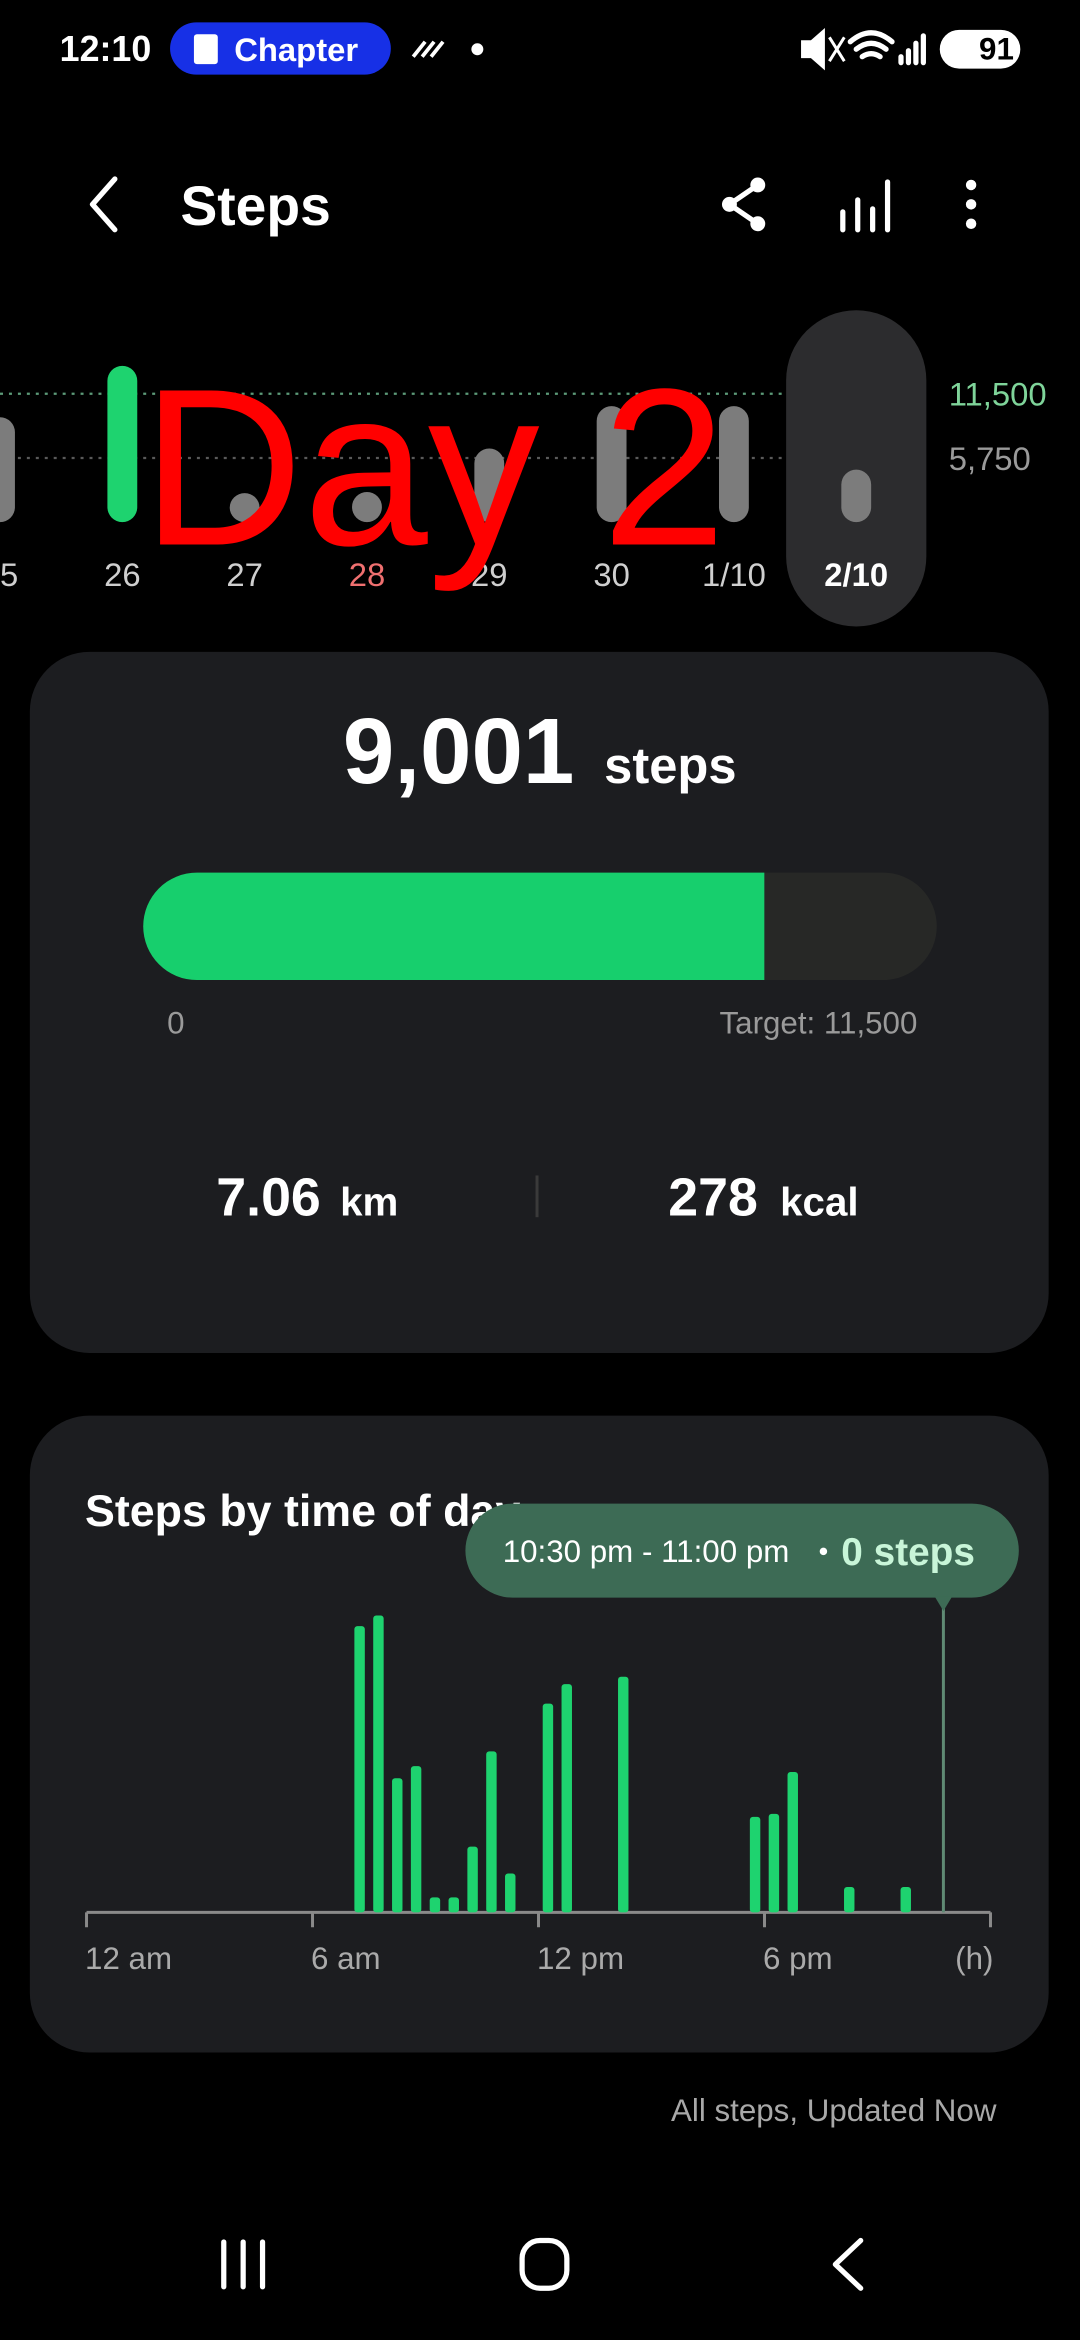  What do you see at coordinates (912, 49) in the screenshot?
I see `signal-icon` at bounding box center [912, 49].